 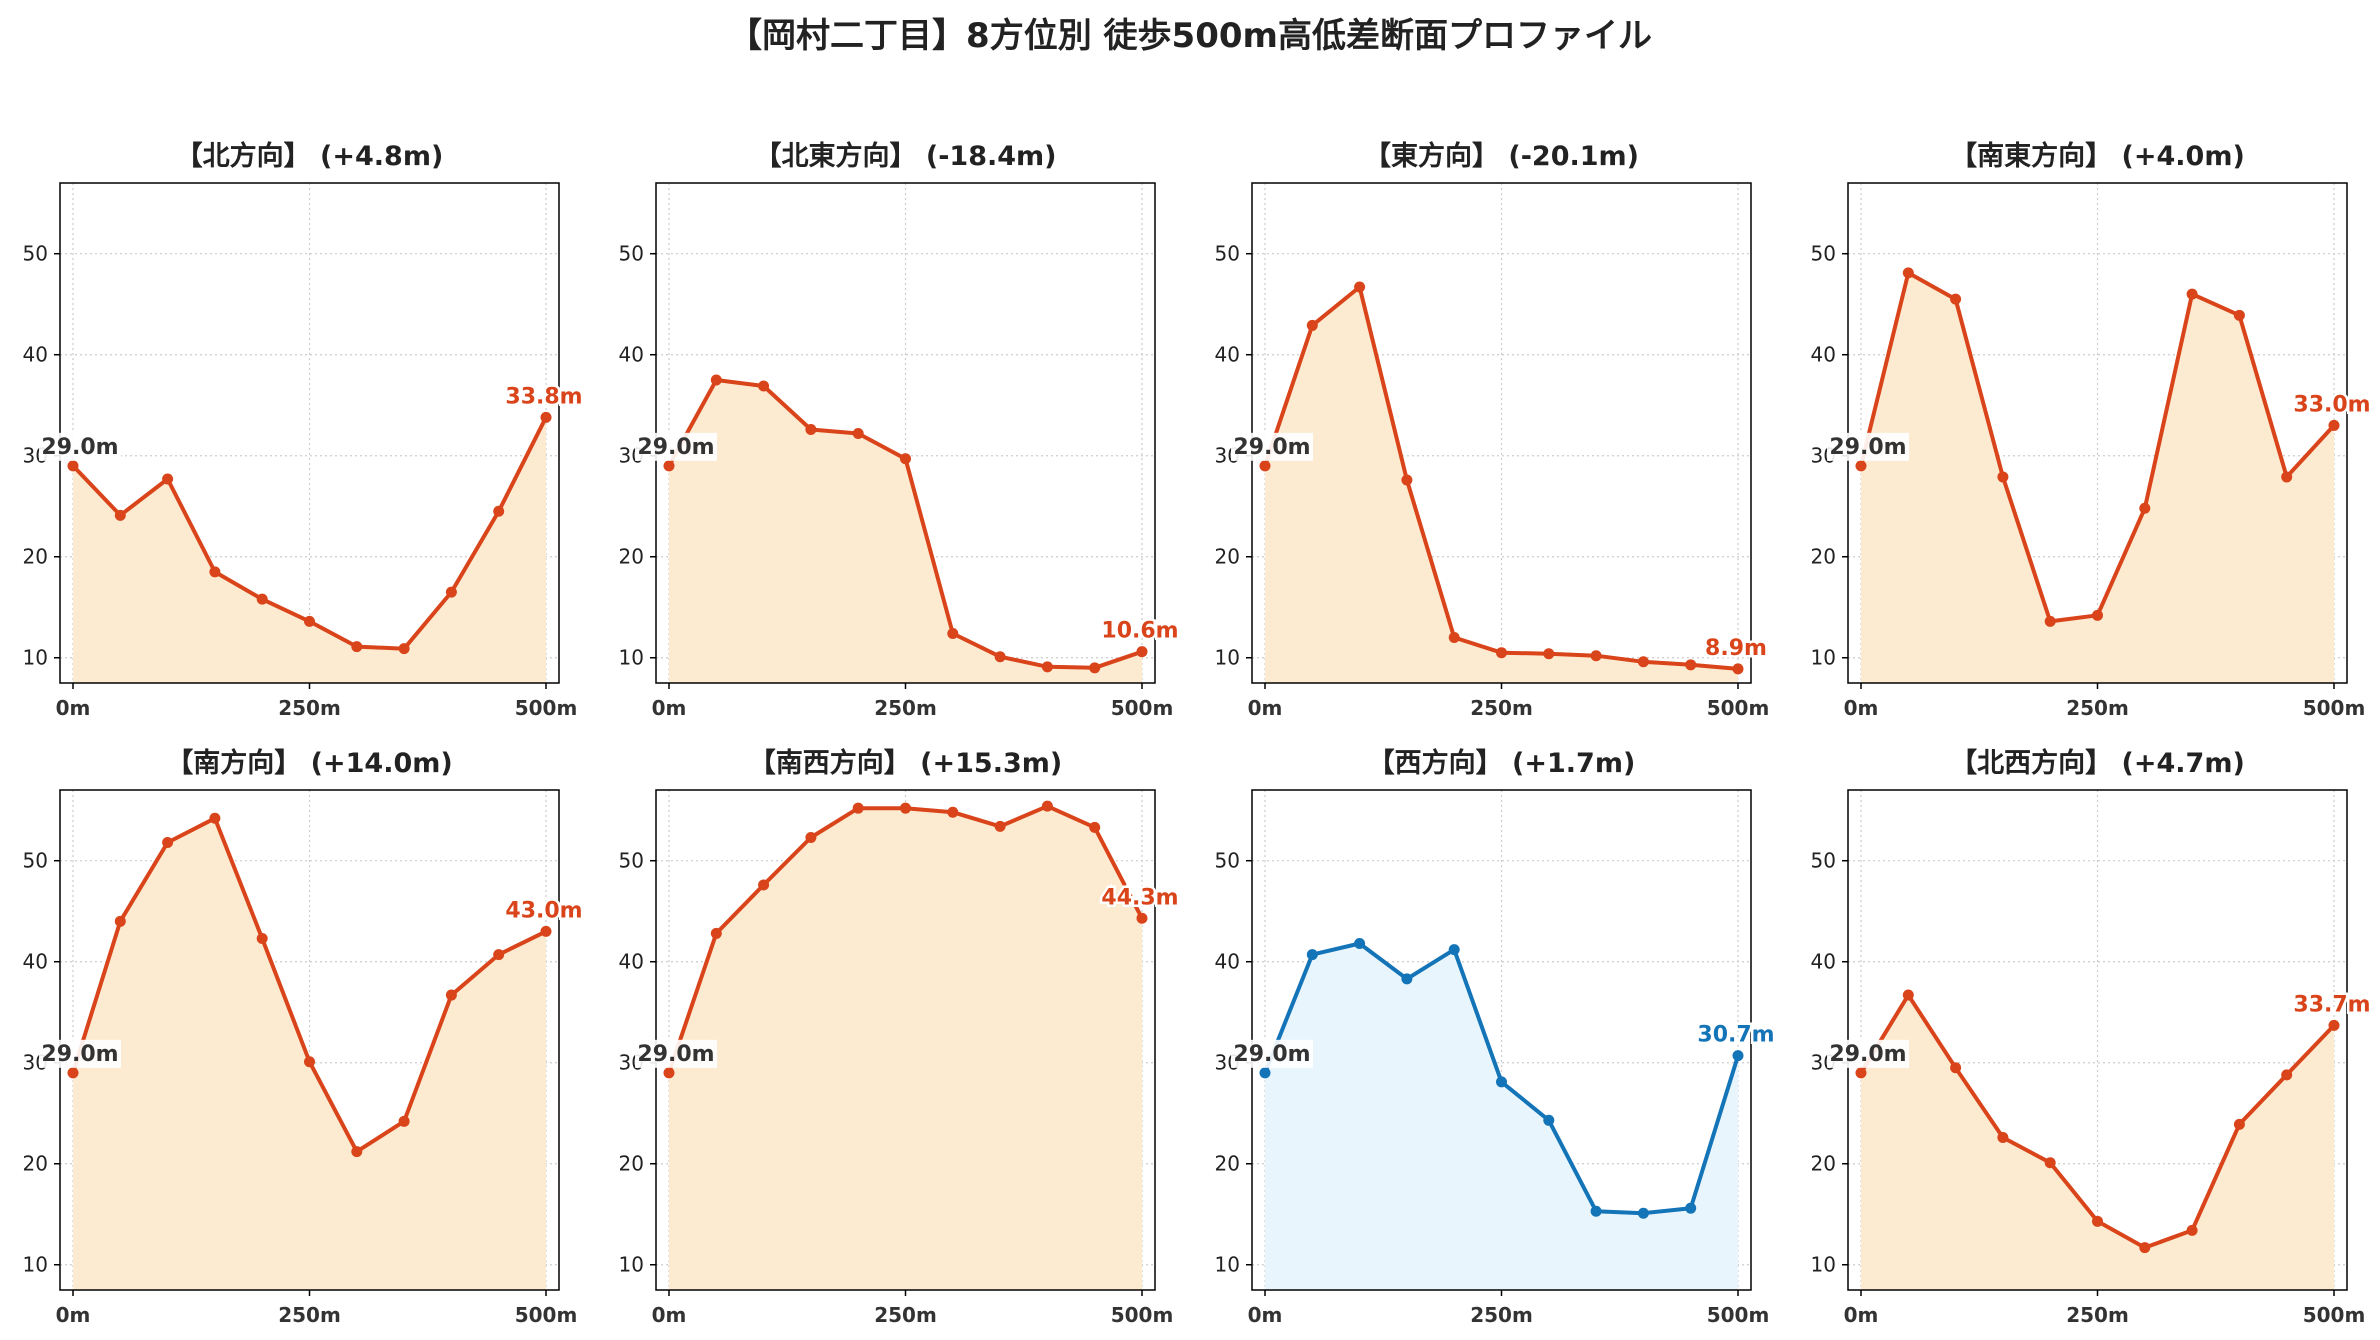 I want to click on panel-title: 【北方向】 (+4.8m), so click(x=310, y=156).